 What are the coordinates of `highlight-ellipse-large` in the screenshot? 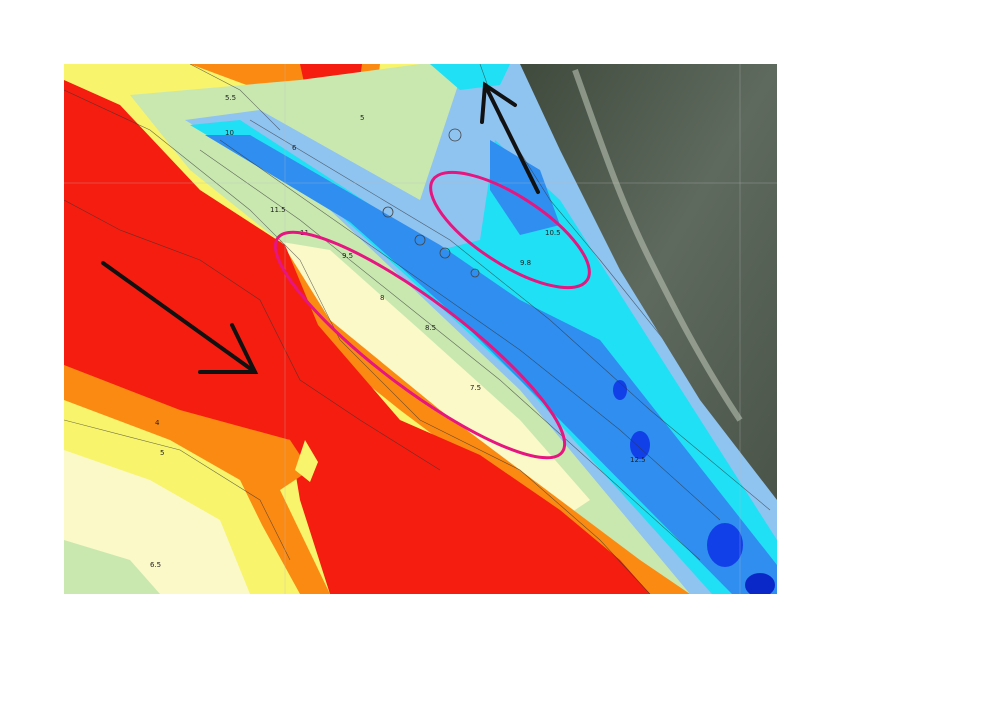 It's located at (420, 345).